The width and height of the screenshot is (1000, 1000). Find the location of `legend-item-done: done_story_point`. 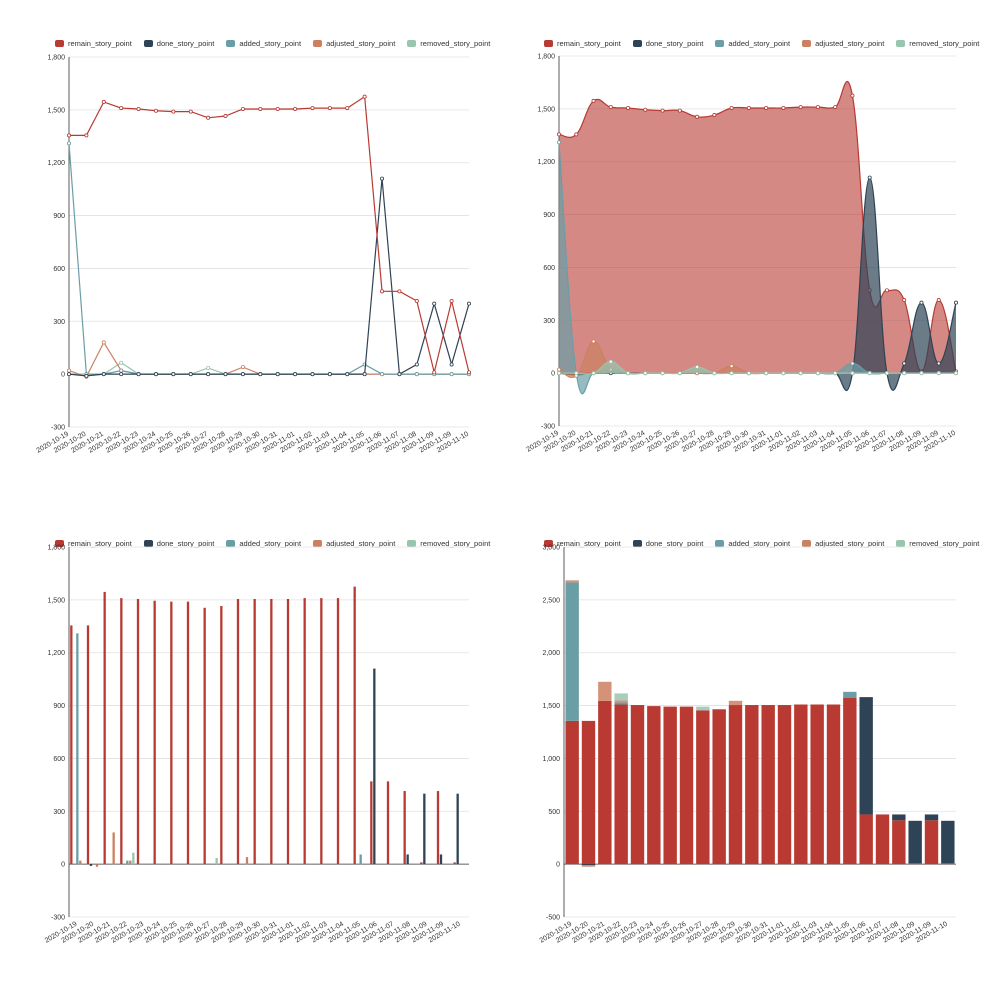

legend-item-done: done_story_point is located at coordinates (667, 543).